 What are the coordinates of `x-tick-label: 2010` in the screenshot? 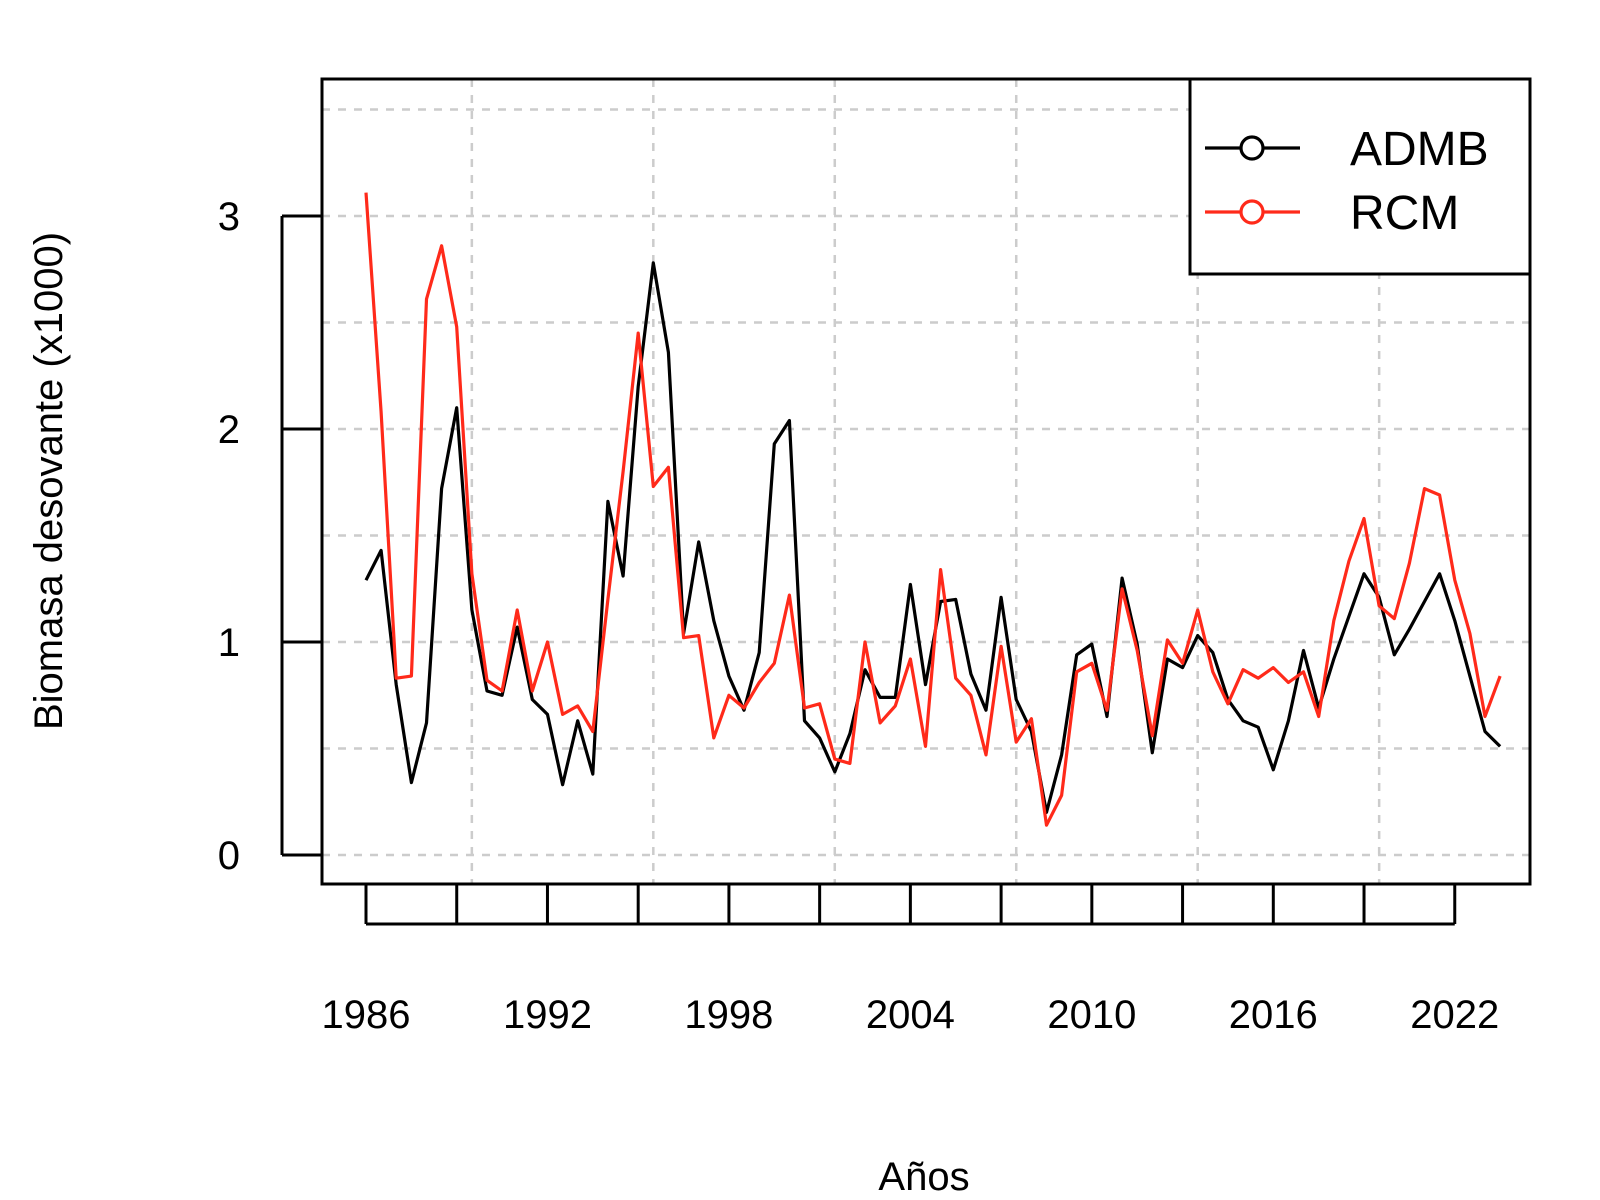 It's located at (1091, 1015).